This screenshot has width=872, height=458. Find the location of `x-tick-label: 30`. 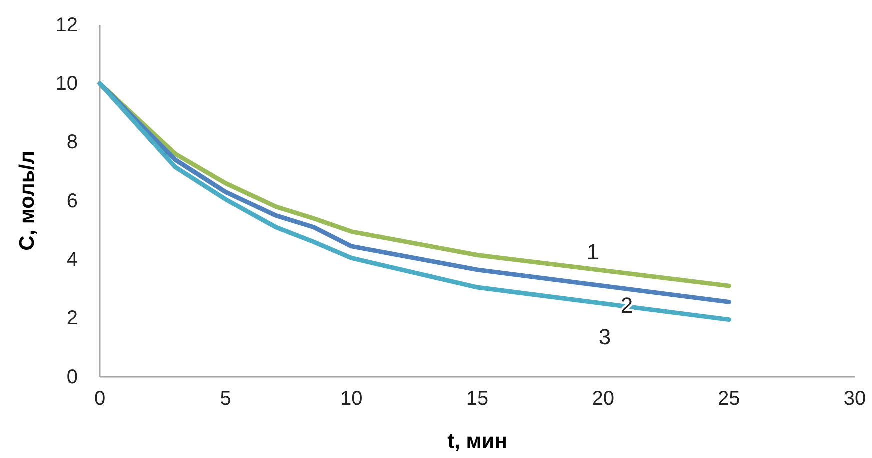

x-tick-label: 30 is located at coordinates (855, 399).